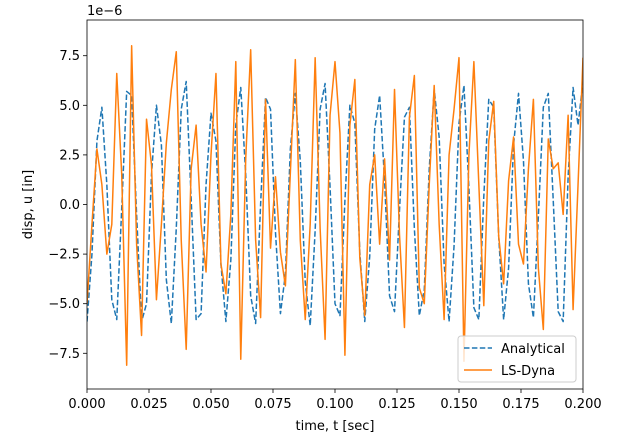  I want to click on x-tick-label: 0.175, so click(520, 404).